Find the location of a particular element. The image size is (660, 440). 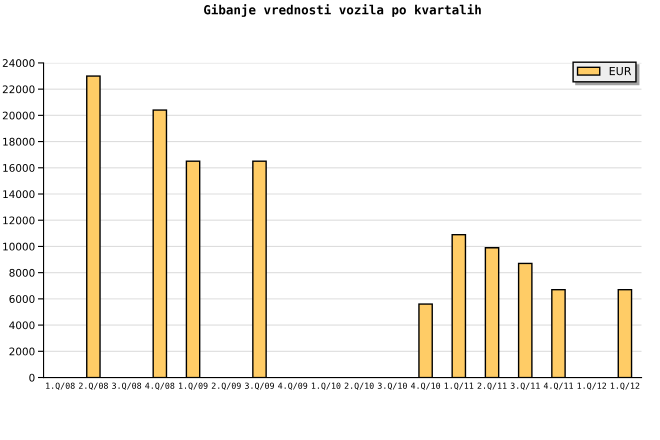

x-tick-label: 3.Q/11 is located at coordinates (525, 386).